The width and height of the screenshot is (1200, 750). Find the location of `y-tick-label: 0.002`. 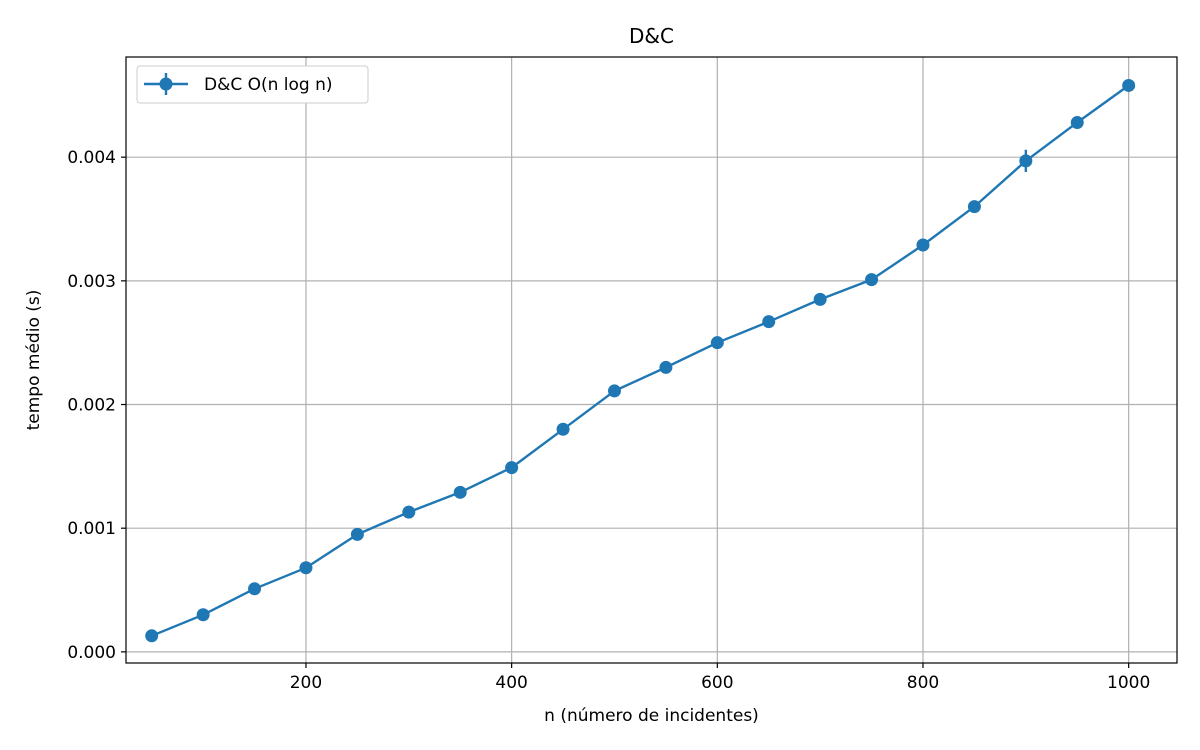

y-tick-label: 0.002 is located at coordinates (91, 406).